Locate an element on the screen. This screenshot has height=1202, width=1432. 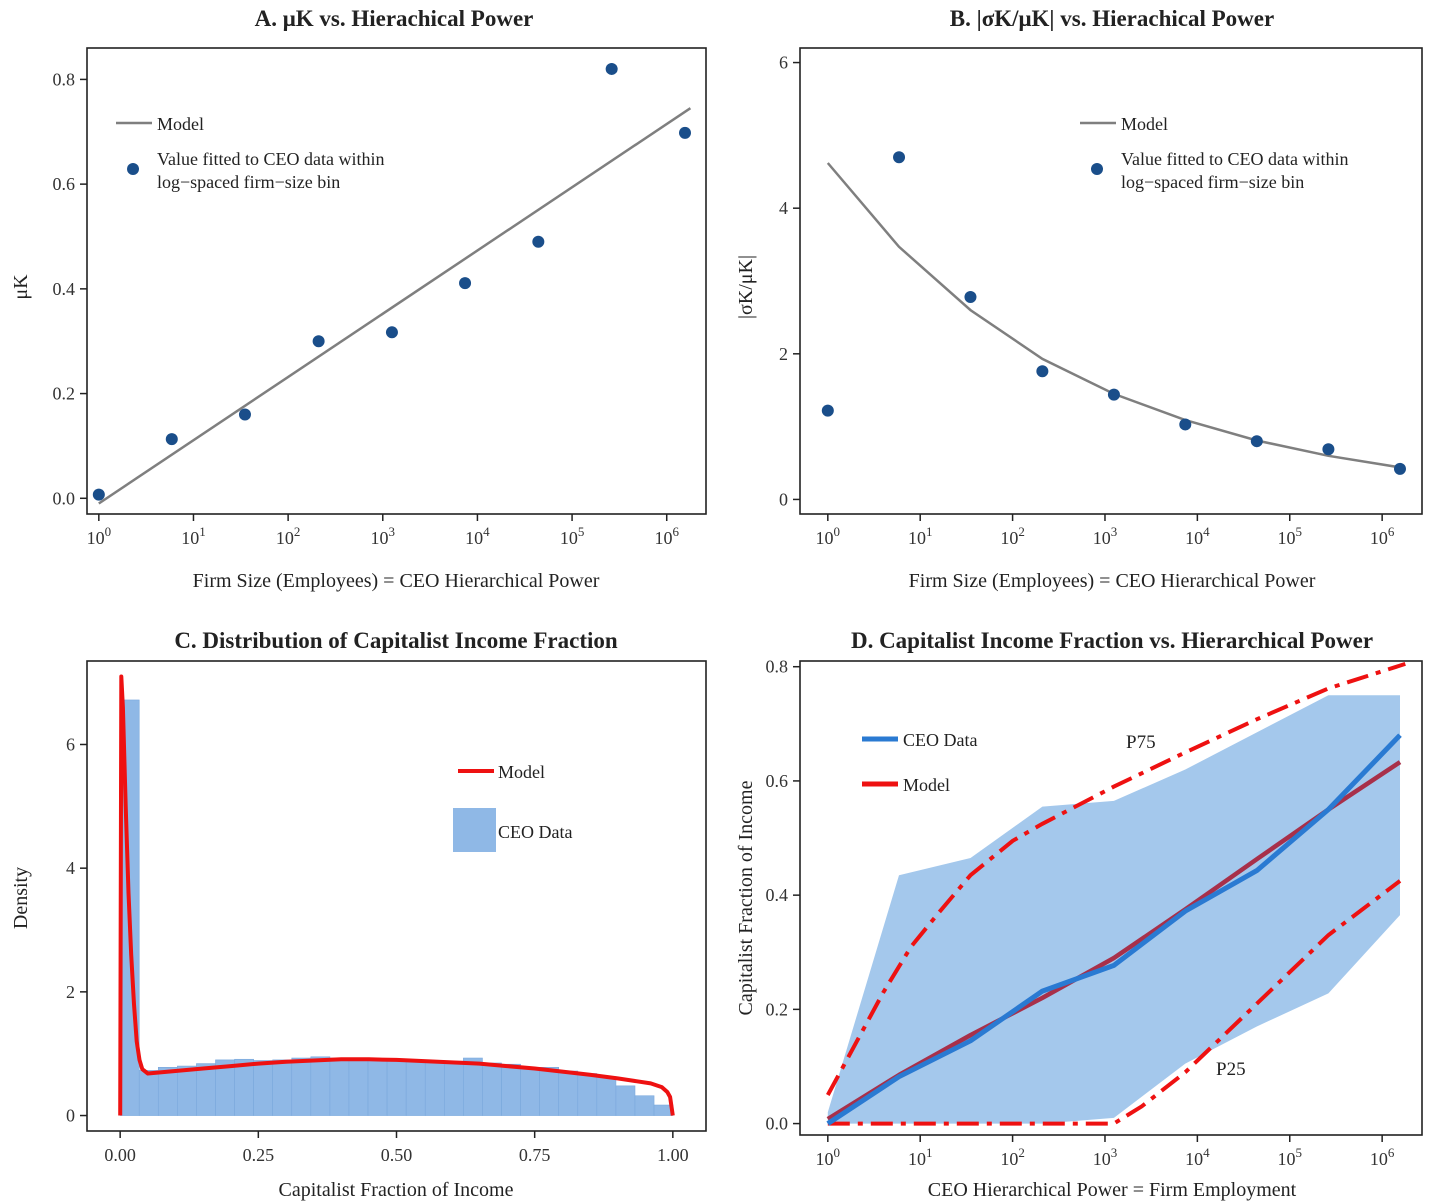
x-tick-label: 0.00 is located at coordinates (120, 1155).